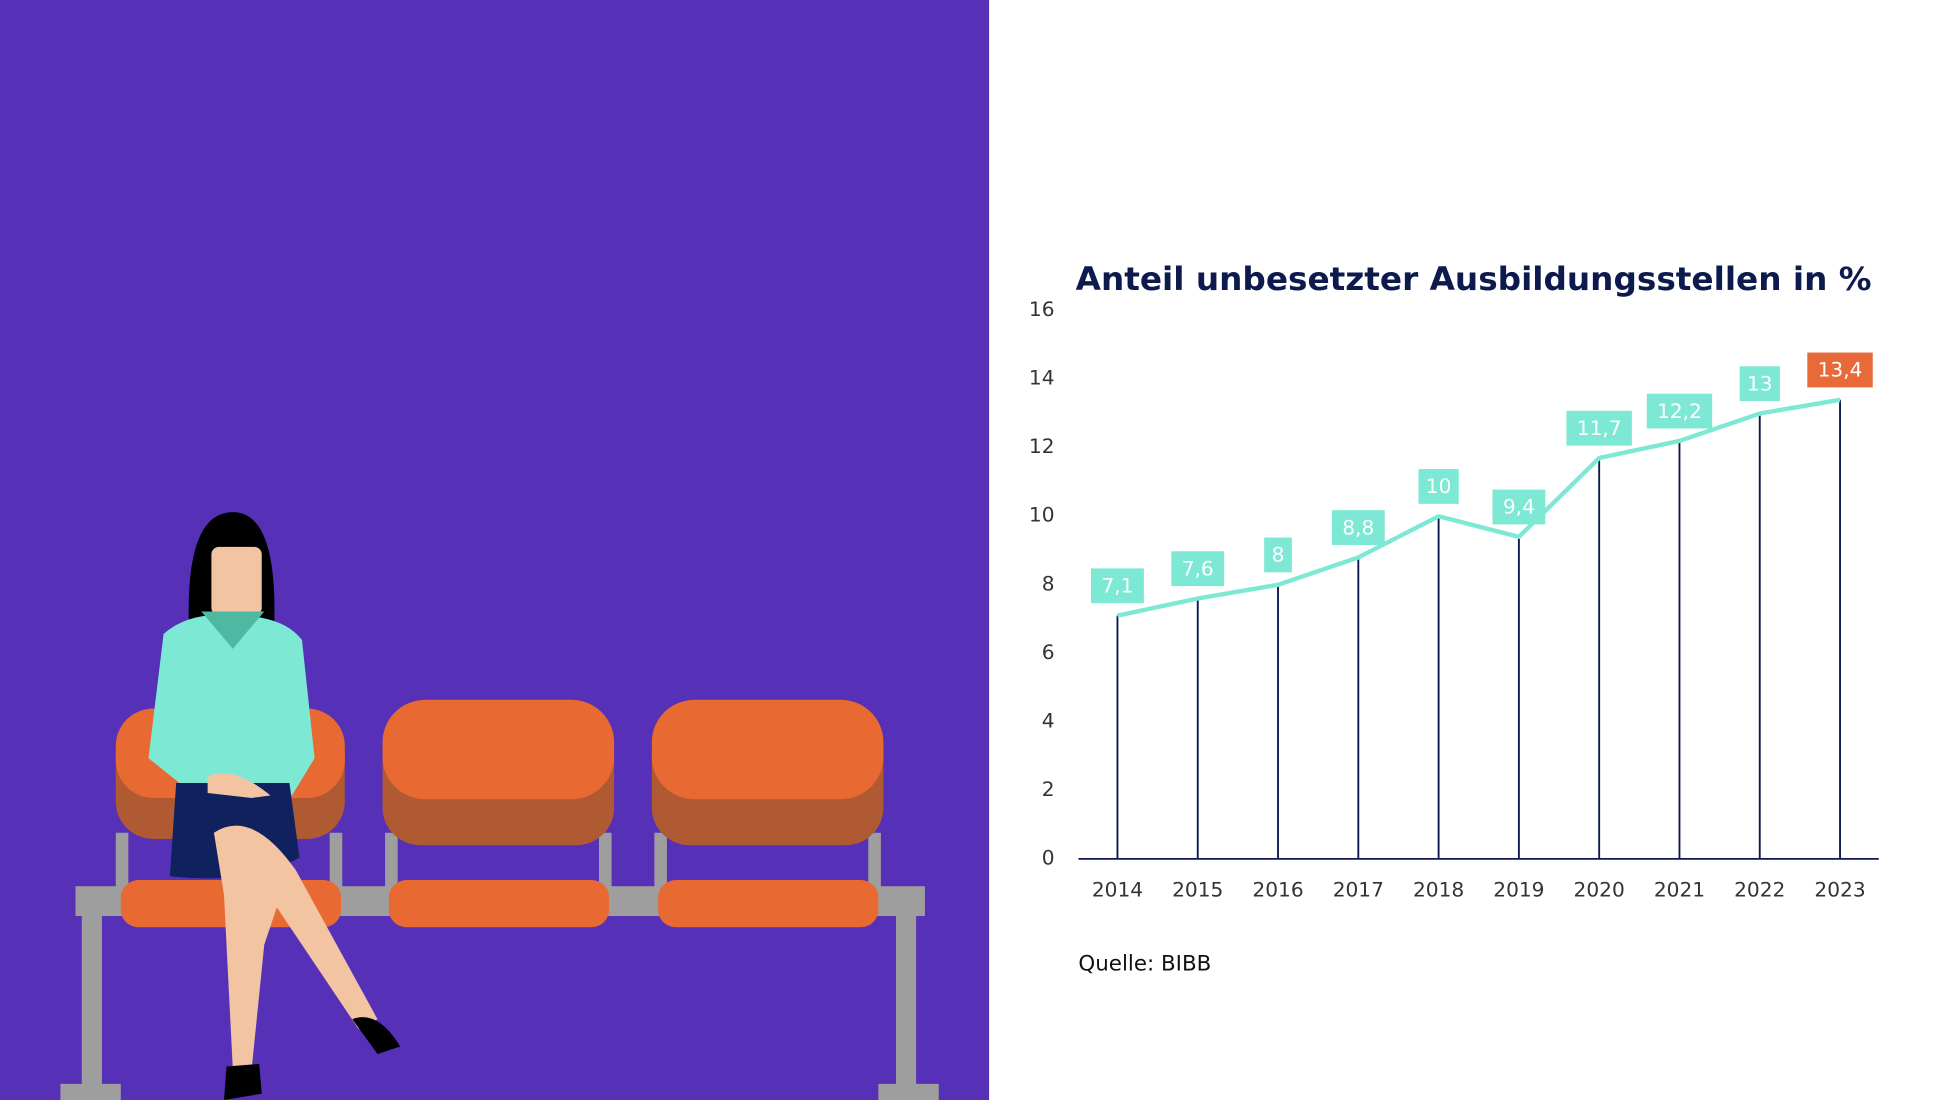 This screenshot has width=1948, height=1100. Describe the element at coordinates (1759, 890) in the screenshot. I see `x-tick-label: 2022` at that location.